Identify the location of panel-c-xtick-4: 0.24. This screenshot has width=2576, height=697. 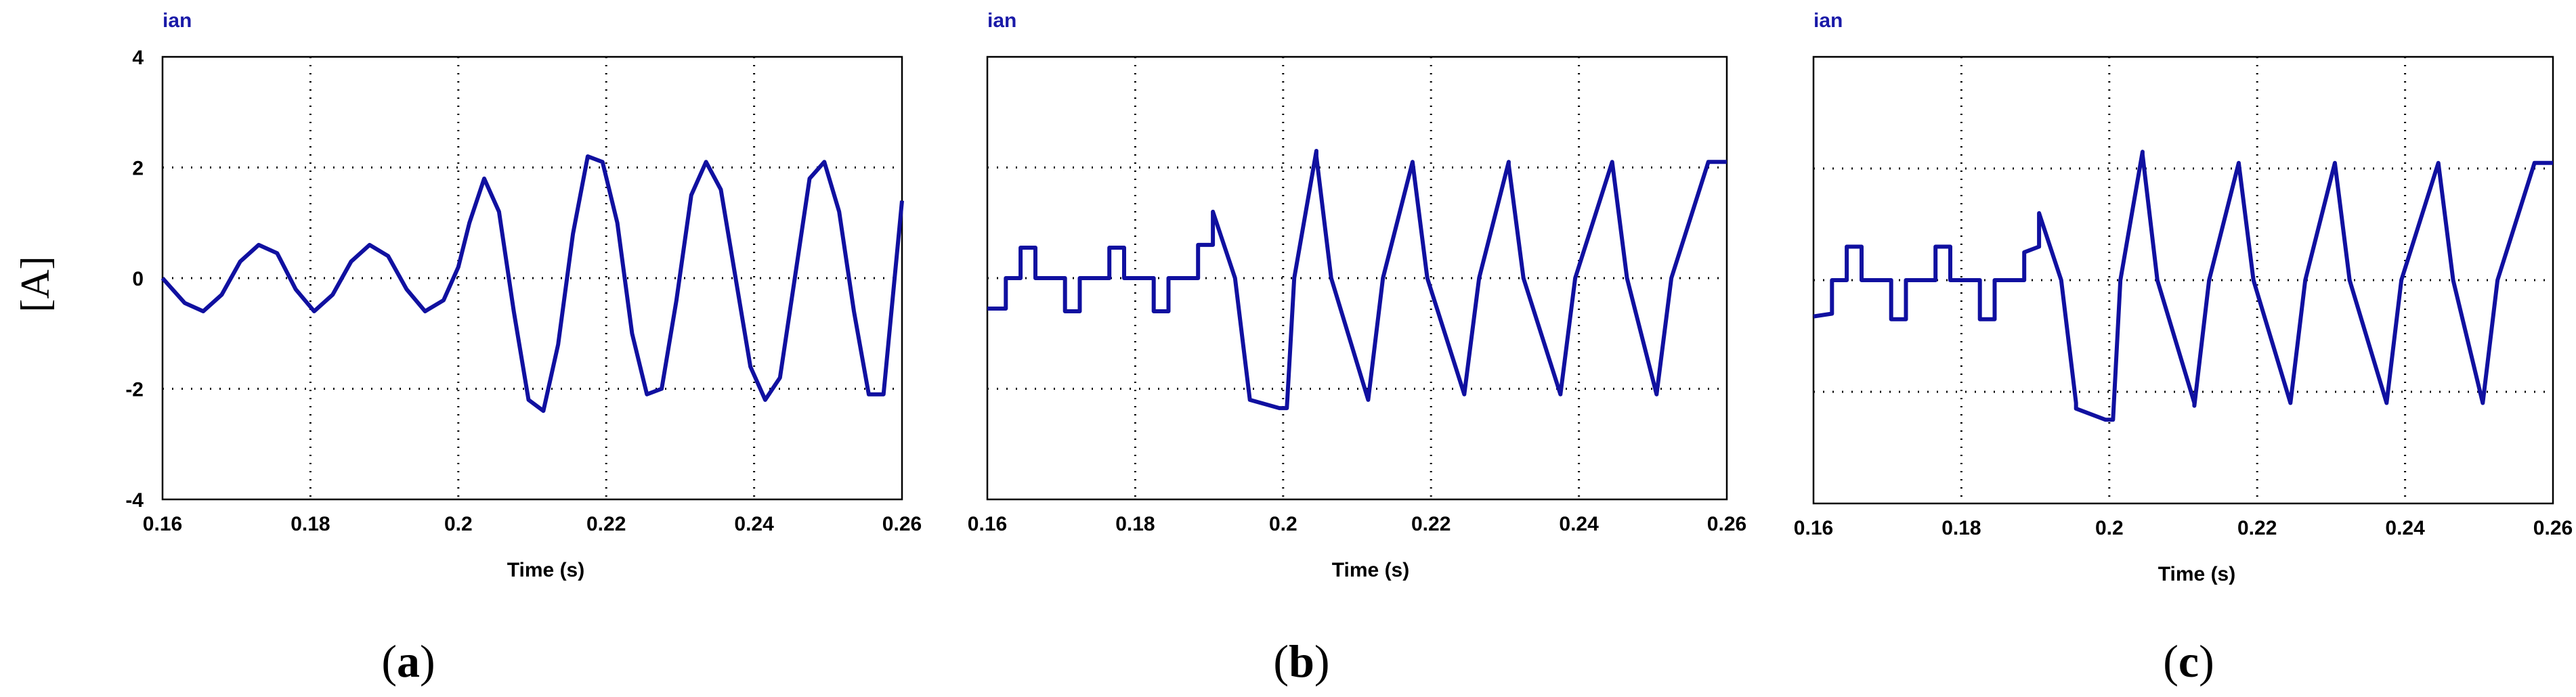
(2405, 528).